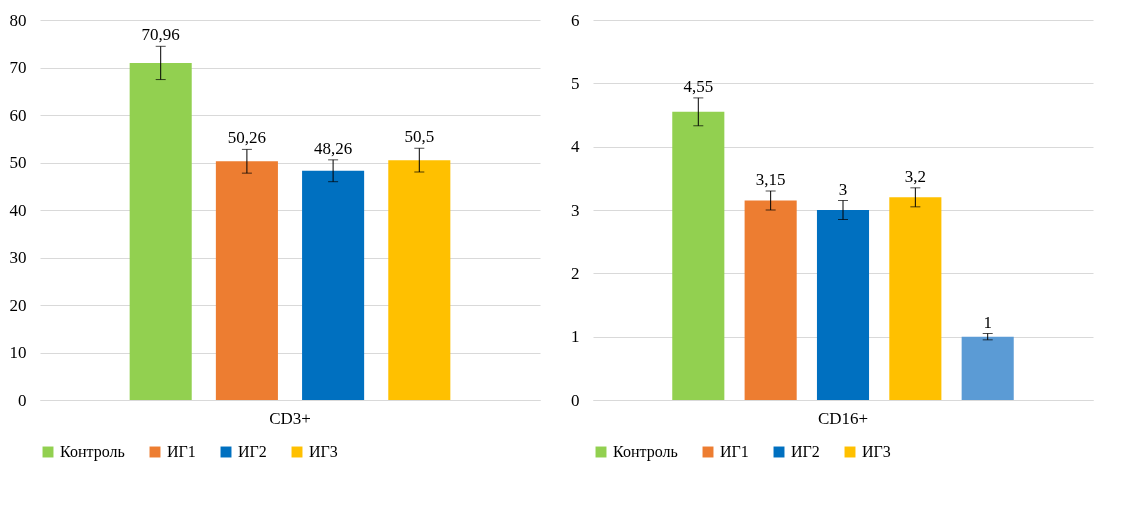 Image resolution: width=1140 pixels, height=518 pixels. I want to click on y-tick-label: 2, so click(575, 273).